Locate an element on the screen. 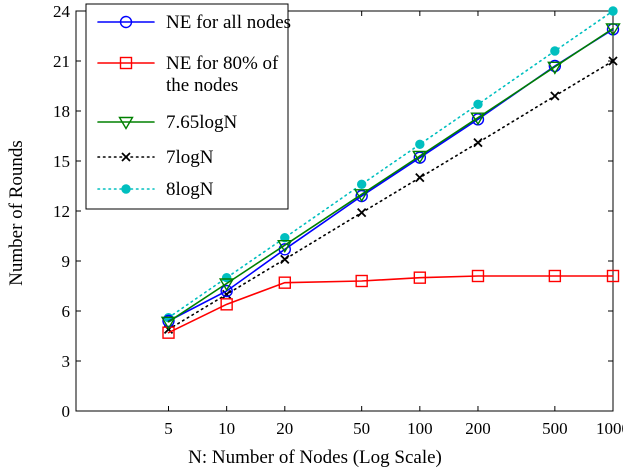  y-tick-label: 3 is located at coordinates (66, 361).